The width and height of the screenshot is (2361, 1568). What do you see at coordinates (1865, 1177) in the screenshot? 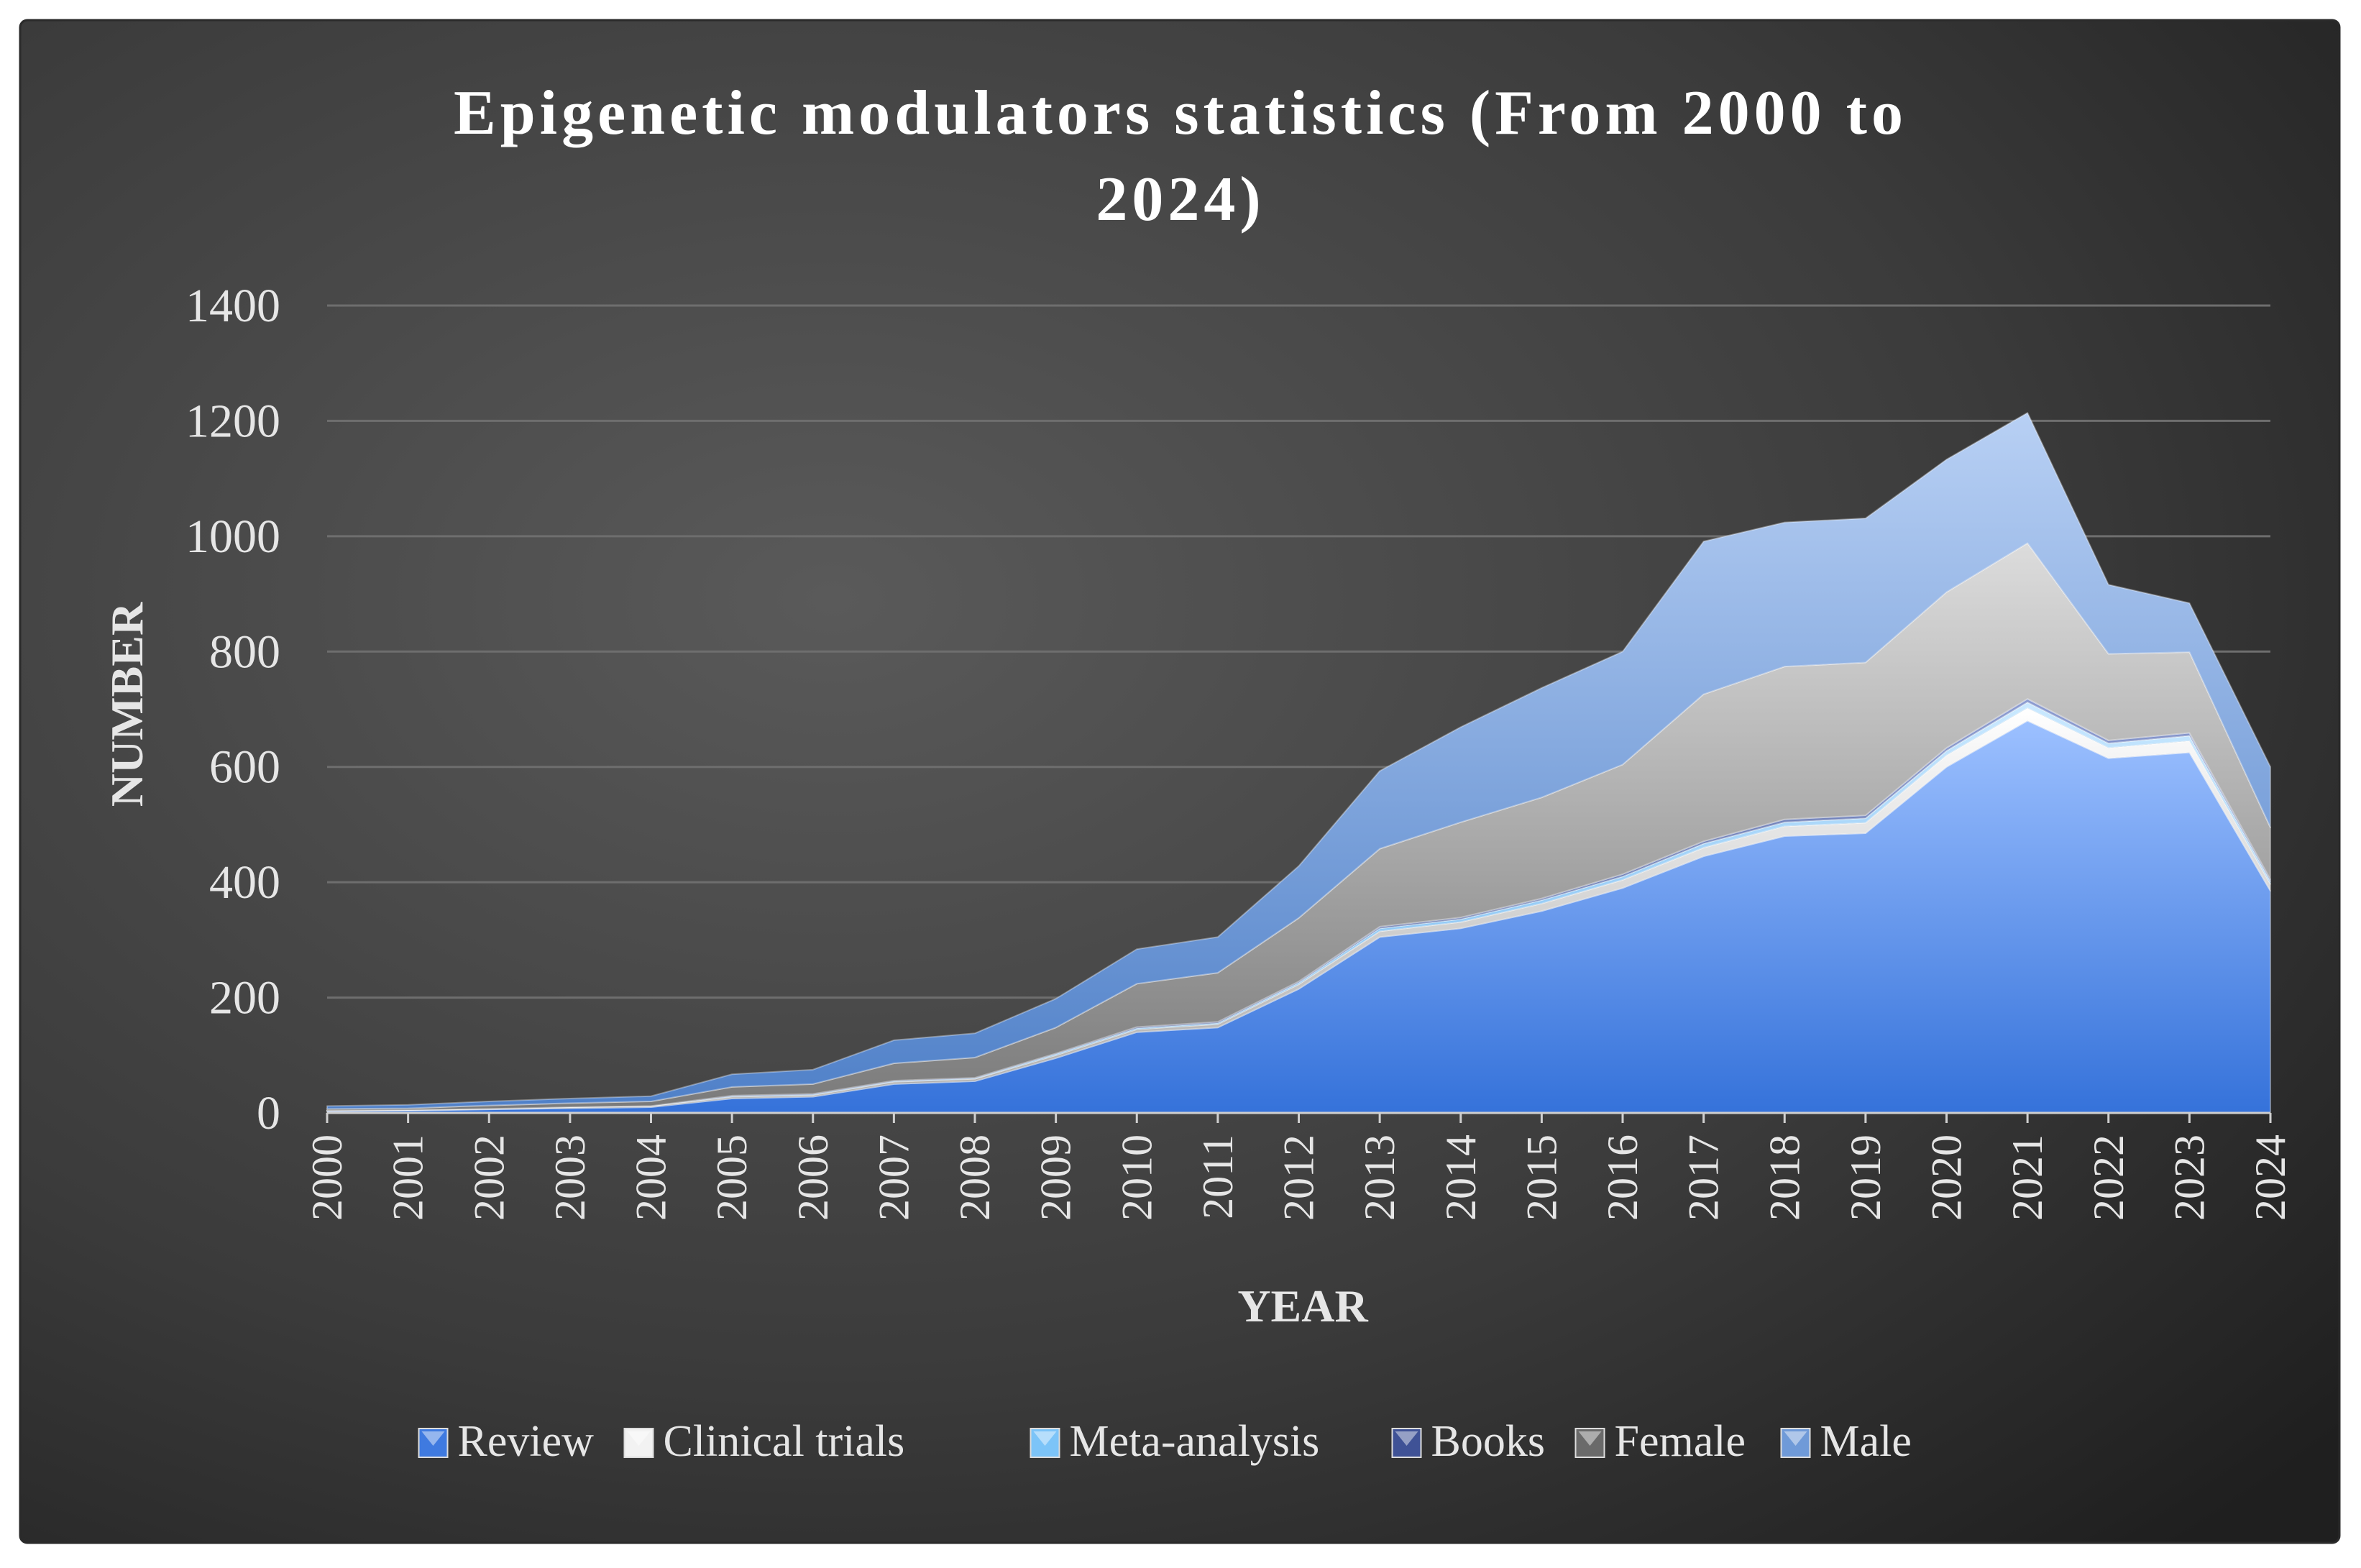
I see `x-tick-label: 2019` at bounding box center [1865, 1177].